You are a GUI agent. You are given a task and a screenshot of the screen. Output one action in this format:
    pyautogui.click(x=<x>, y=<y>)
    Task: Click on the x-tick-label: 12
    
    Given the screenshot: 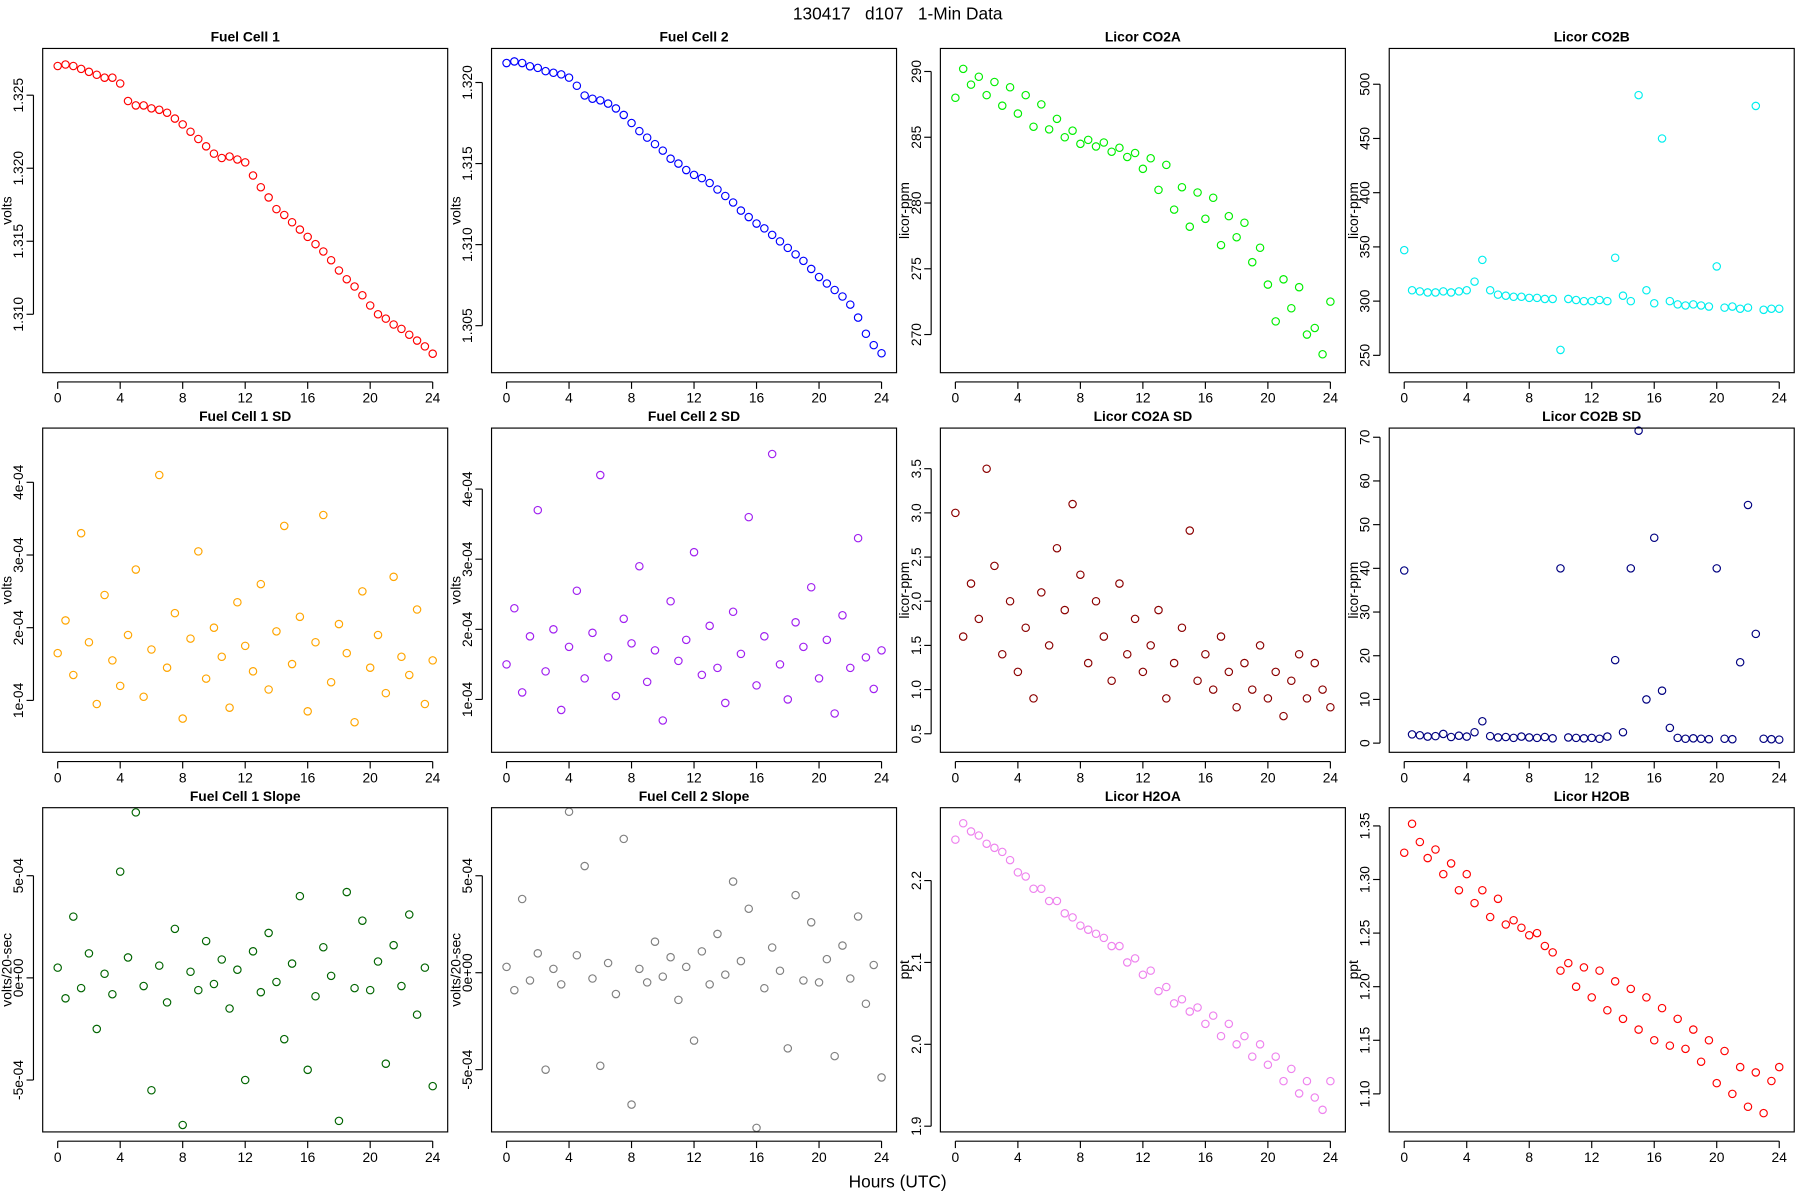 What is the action you would take?
    pyautogui.click(x=1142, y=1157)
    